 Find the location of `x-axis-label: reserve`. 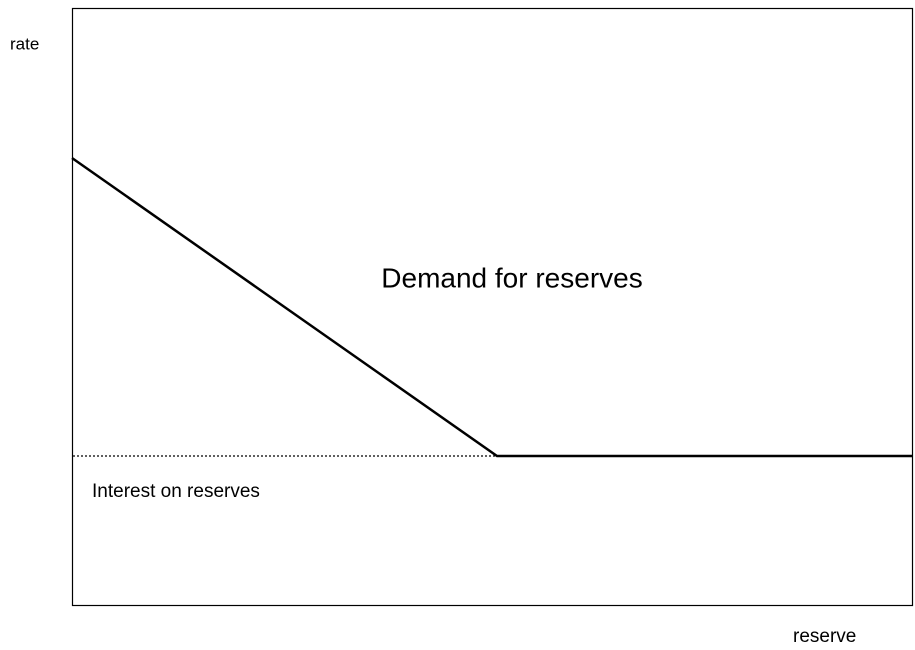

x-axis-label: reserve is located at coordinates (824, 636).